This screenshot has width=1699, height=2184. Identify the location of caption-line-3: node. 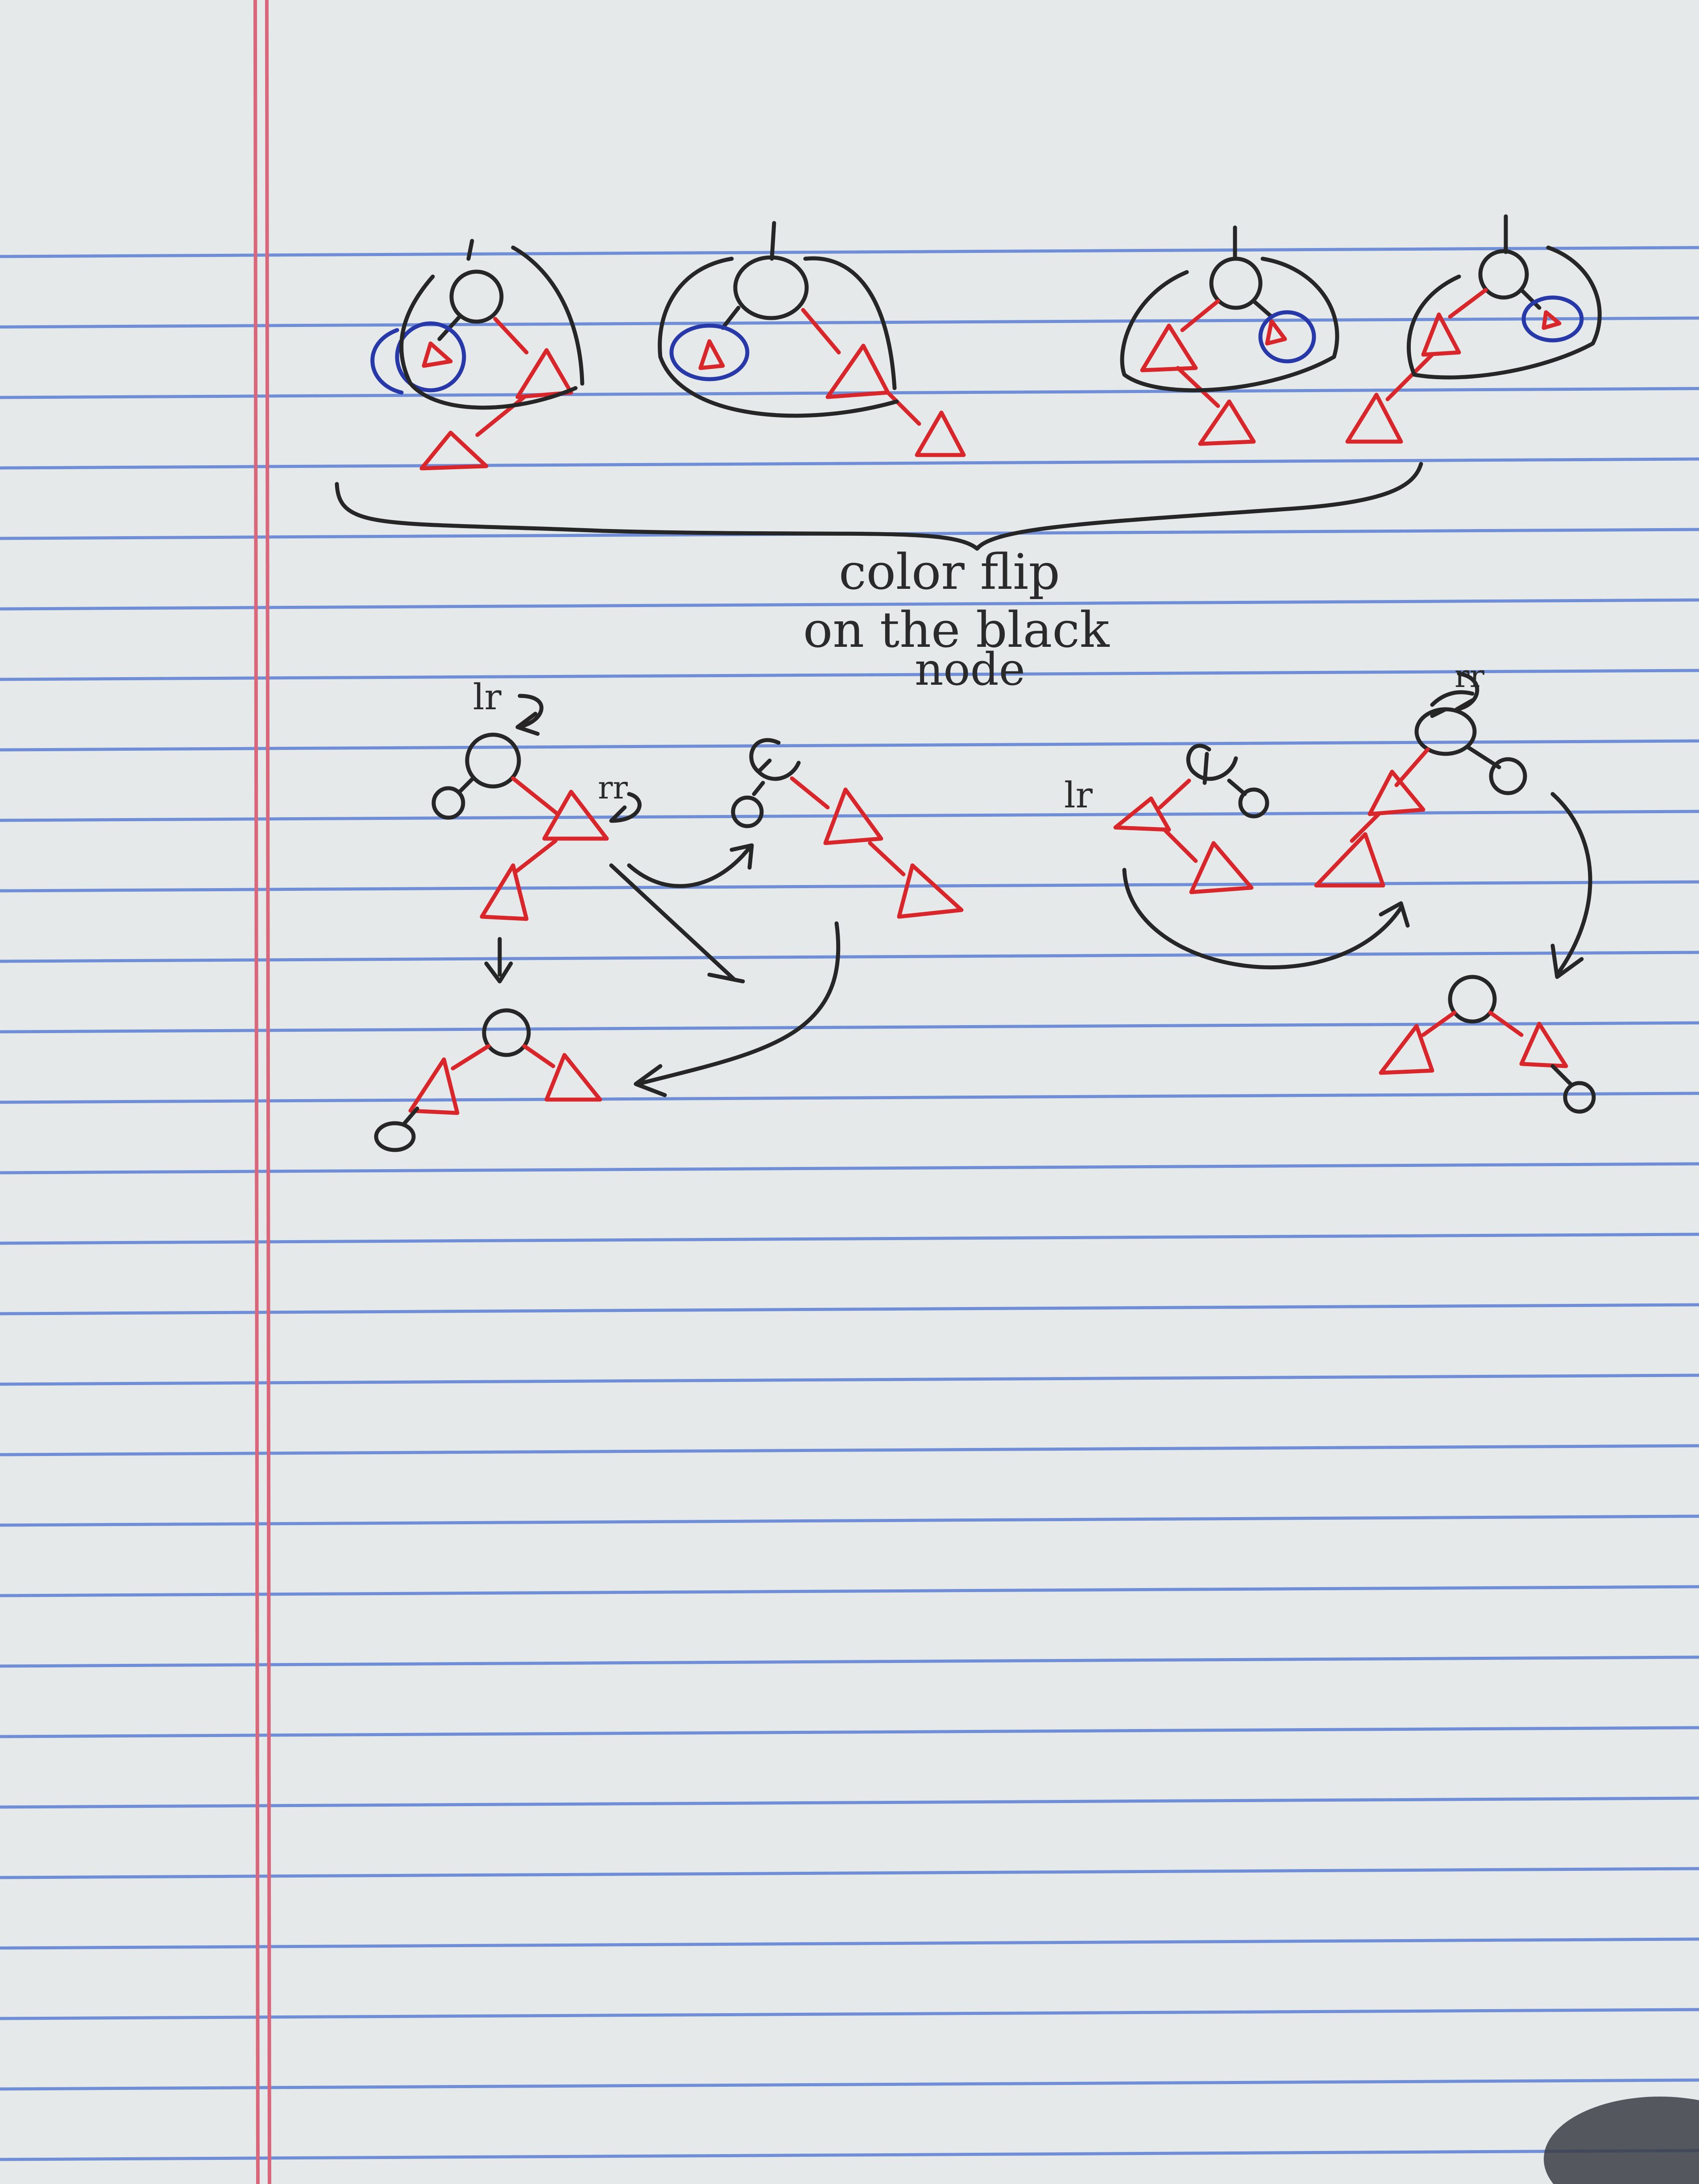
(970, 669).